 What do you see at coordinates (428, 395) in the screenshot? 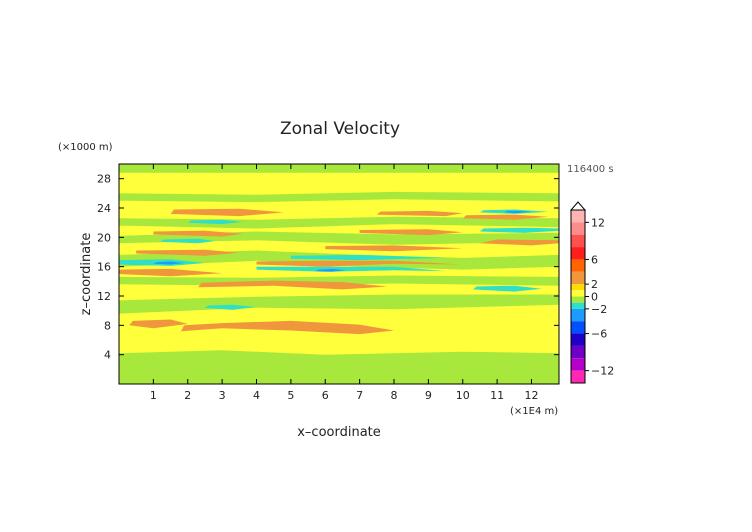
I see `x-tick-label: 9` at bounding box center [428, 395].